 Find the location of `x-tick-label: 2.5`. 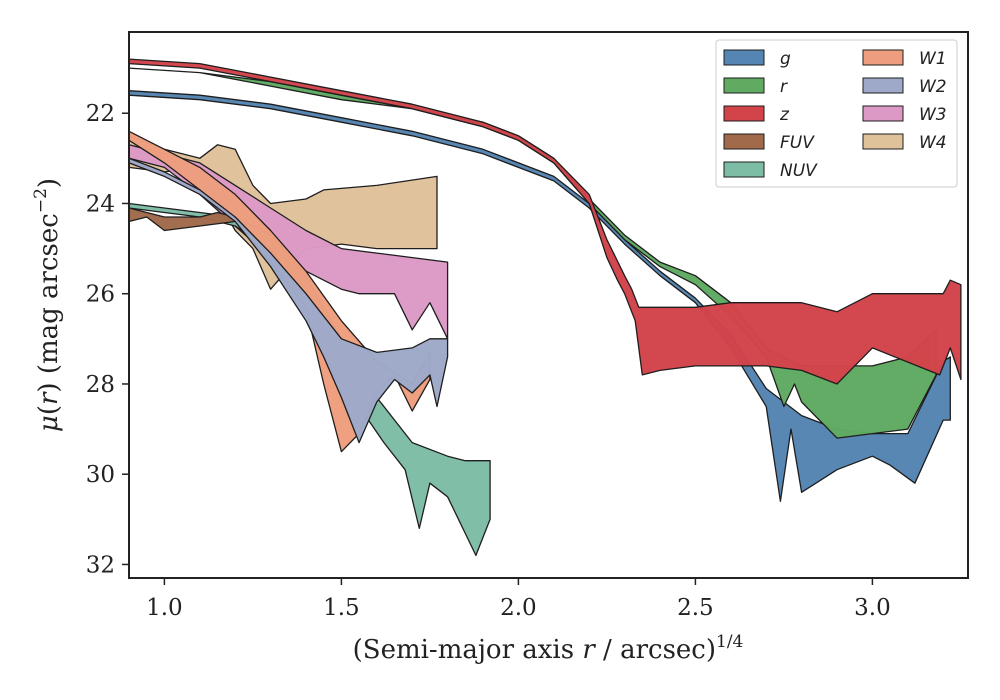

x-tick-label: 2.5 is located at coordinates (695, 608).